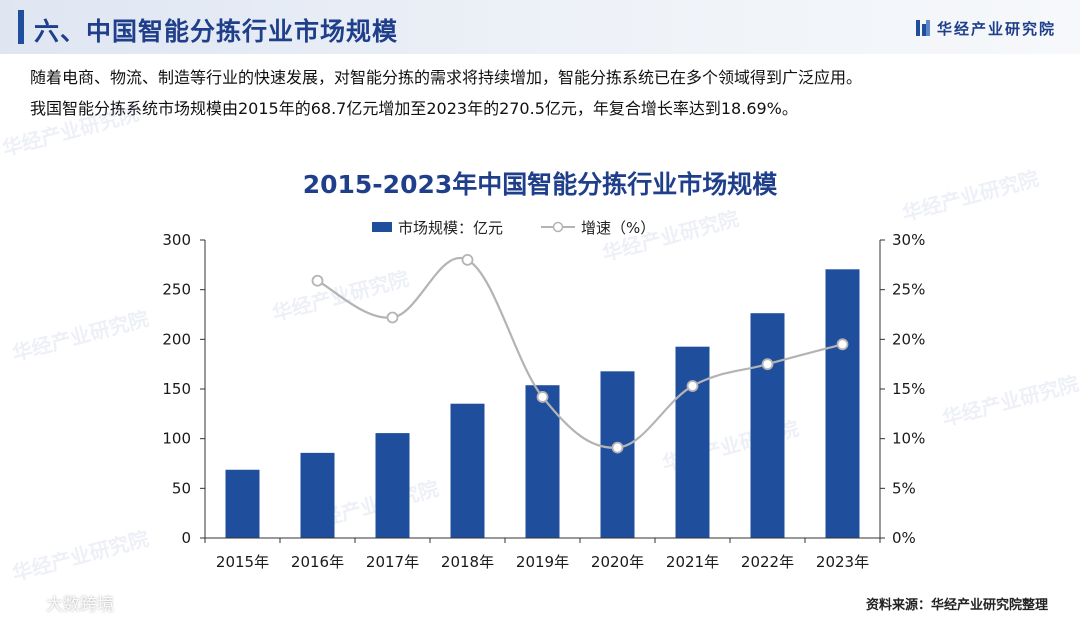 This screenshot has width=1080, height=623. Describe the element at coordinates (532, 227) in the screenshot. I see `chart-legend: 市场规模：亿元 增速（%）` at that location.